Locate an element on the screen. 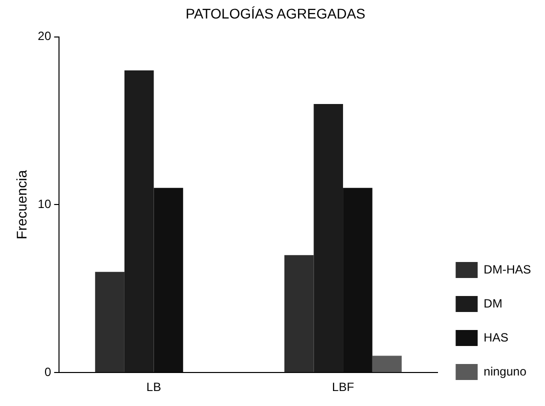 This screenshot has width=545, height=406. legend-label: DM-HAS is located at coordinates (508, 269).